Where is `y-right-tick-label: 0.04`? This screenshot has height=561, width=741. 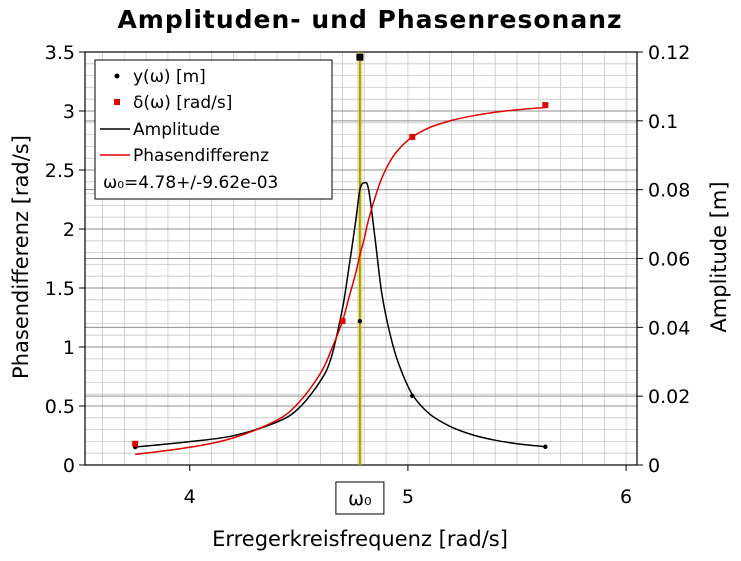
y-right-tick-label: 0.04 is located at coordinates (669, 328).